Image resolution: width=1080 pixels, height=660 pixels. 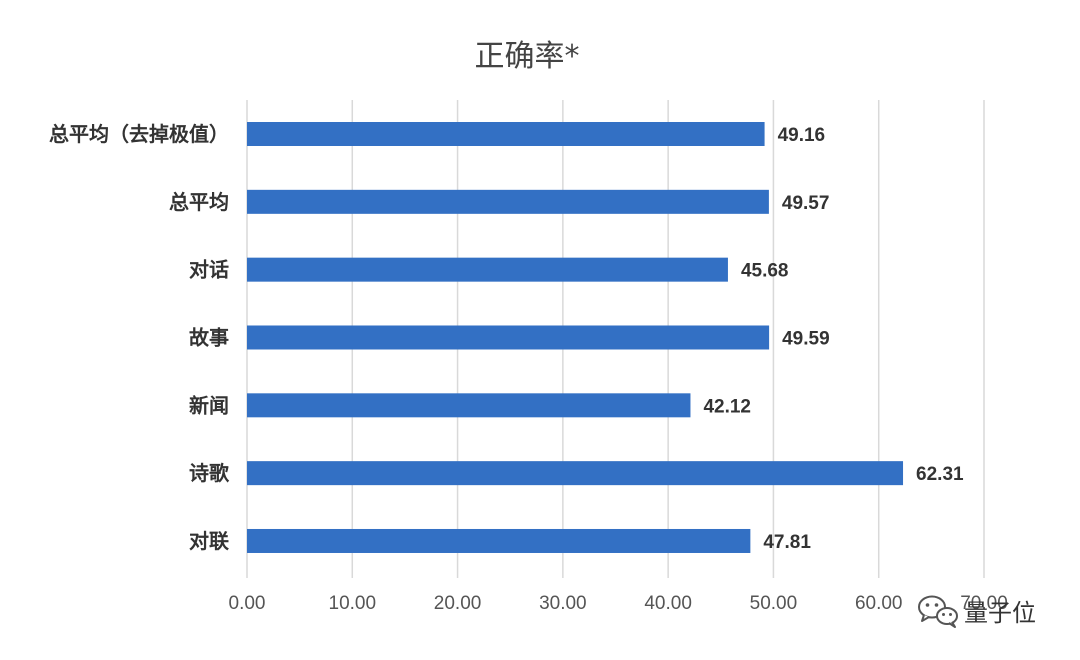 What do you see at coordinates (199, 202) in the screenshot?
I see `category-label: 总平均` at bounding box center [199, 202].